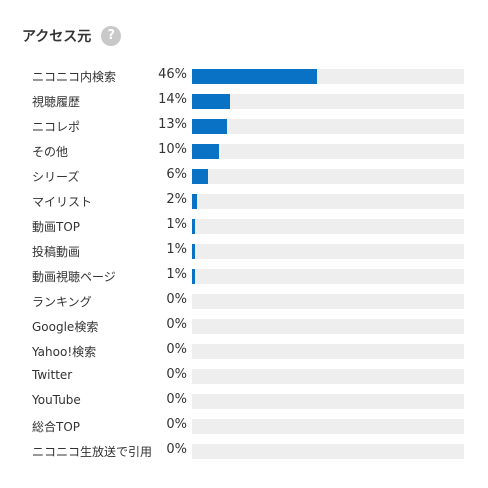  I want to click on category-label: Yahoo!検索, so click(64, 352).